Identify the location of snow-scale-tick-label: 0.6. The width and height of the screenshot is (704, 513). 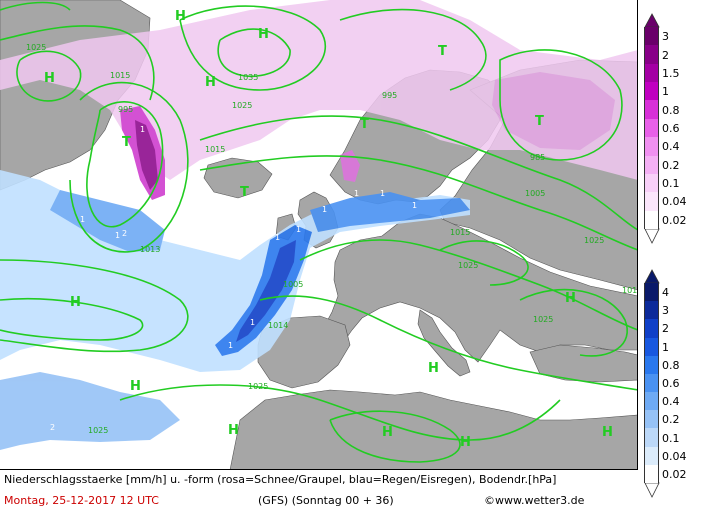
(671, 128).